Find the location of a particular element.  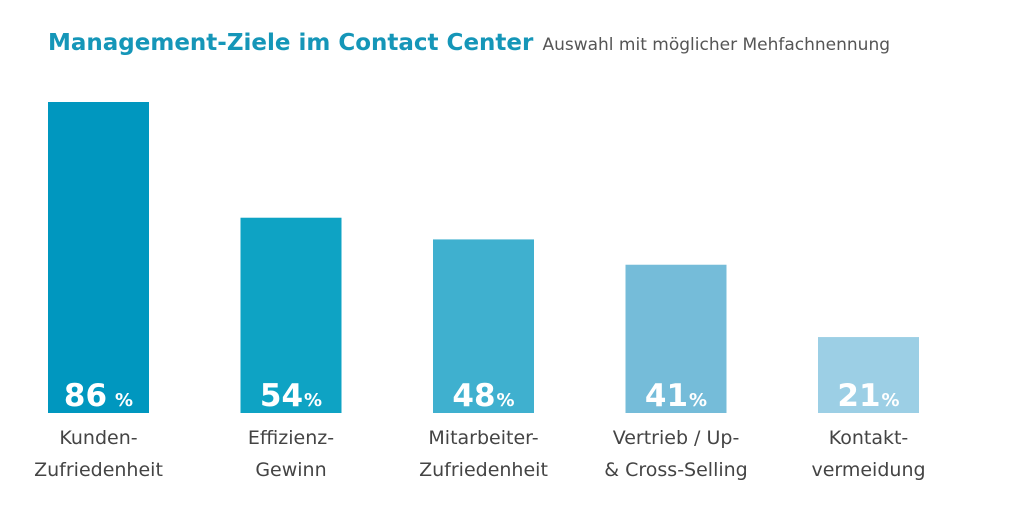

category-label-3-line-1: Mitarbeiter- is located at coordinates (483, 438).